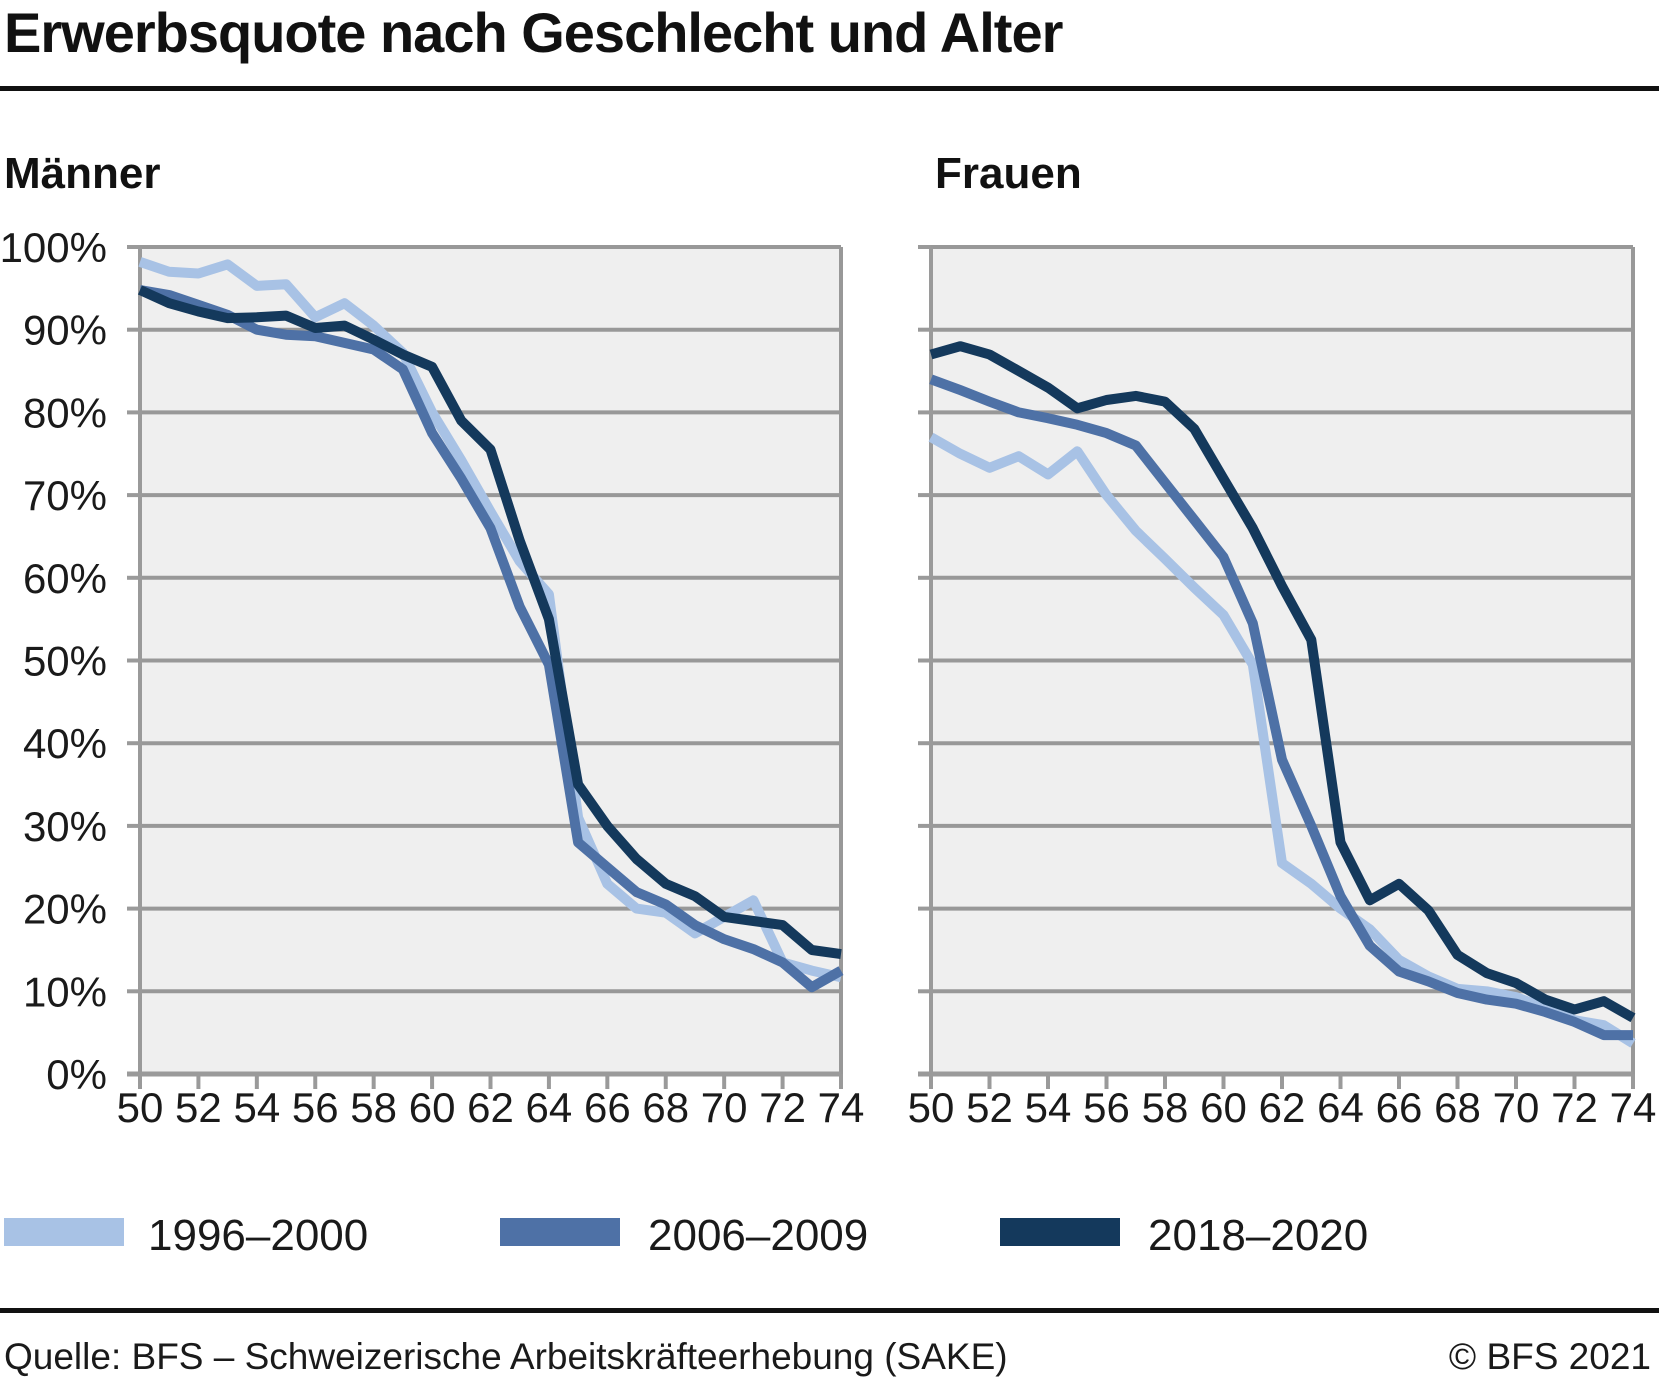 The image size is (1659, 1388). What do you see at coordinates (65, 578) in the screenshot?
I see `y-tick-label: 60%` at bounding box center [65, 578].